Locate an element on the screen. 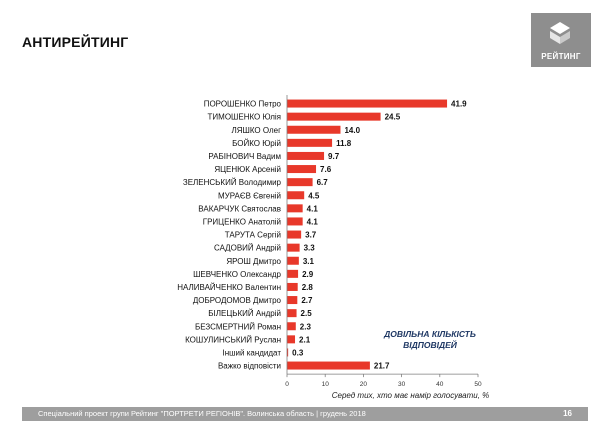 Image resolution: width=600 pixels, height=429 pixels. value-label: 24.5 is located at coordinates (393, 117).